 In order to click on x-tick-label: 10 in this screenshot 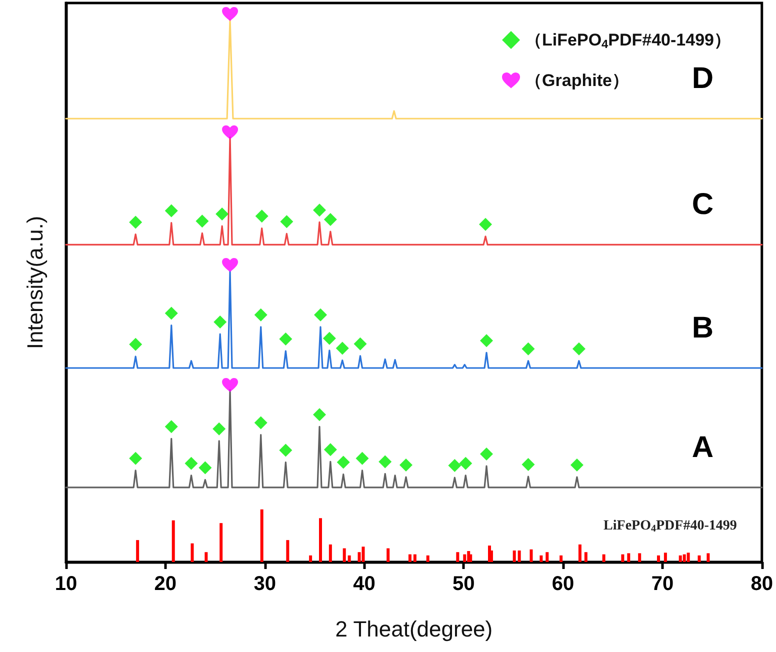, I will do `click(66, 584)`.